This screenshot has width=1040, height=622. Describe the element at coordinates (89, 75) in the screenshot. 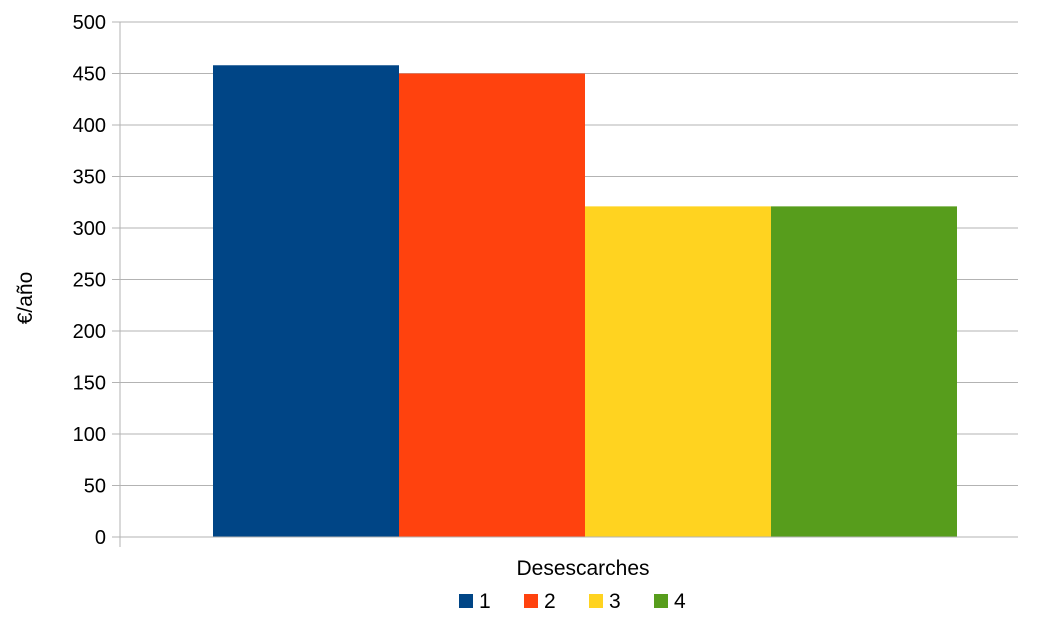

I see `y-tick-label: 450` at that location.